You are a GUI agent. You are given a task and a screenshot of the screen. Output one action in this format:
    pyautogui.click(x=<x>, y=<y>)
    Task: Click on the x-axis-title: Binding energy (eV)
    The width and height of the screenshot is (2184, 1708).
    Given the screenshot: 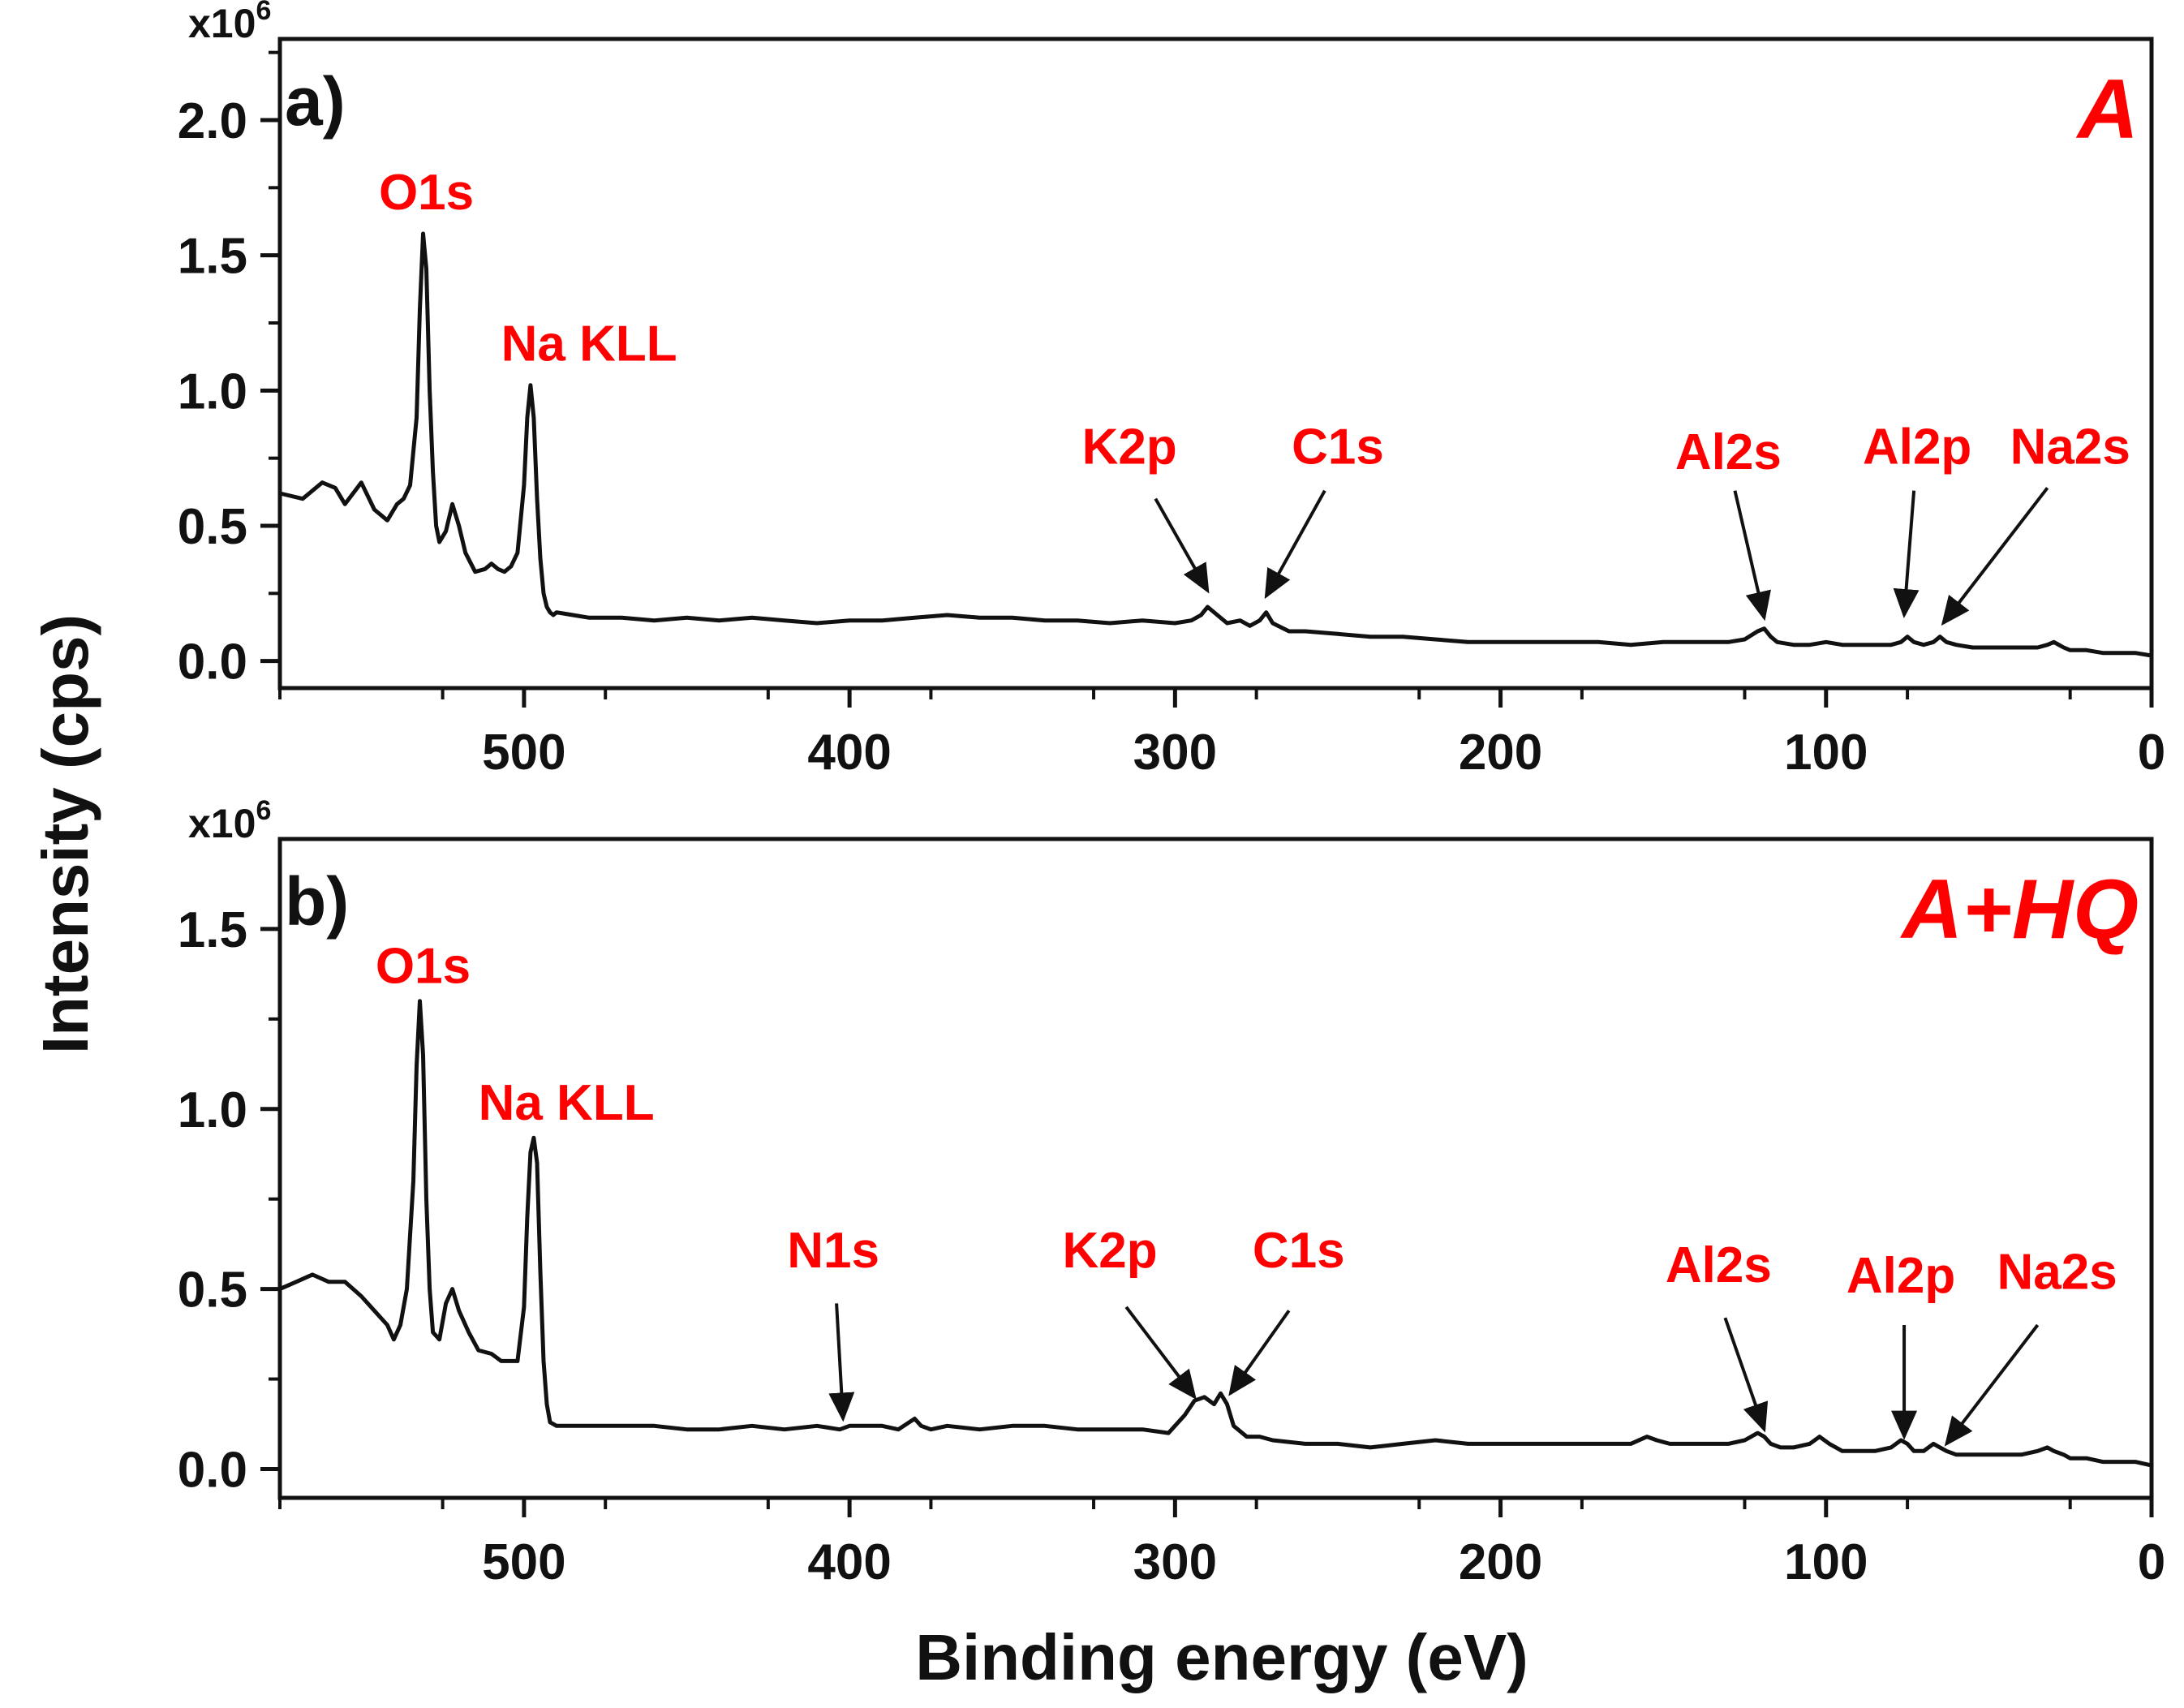 What is the action you would take?
    pyautogui.click(x=1221, y=1657)
    